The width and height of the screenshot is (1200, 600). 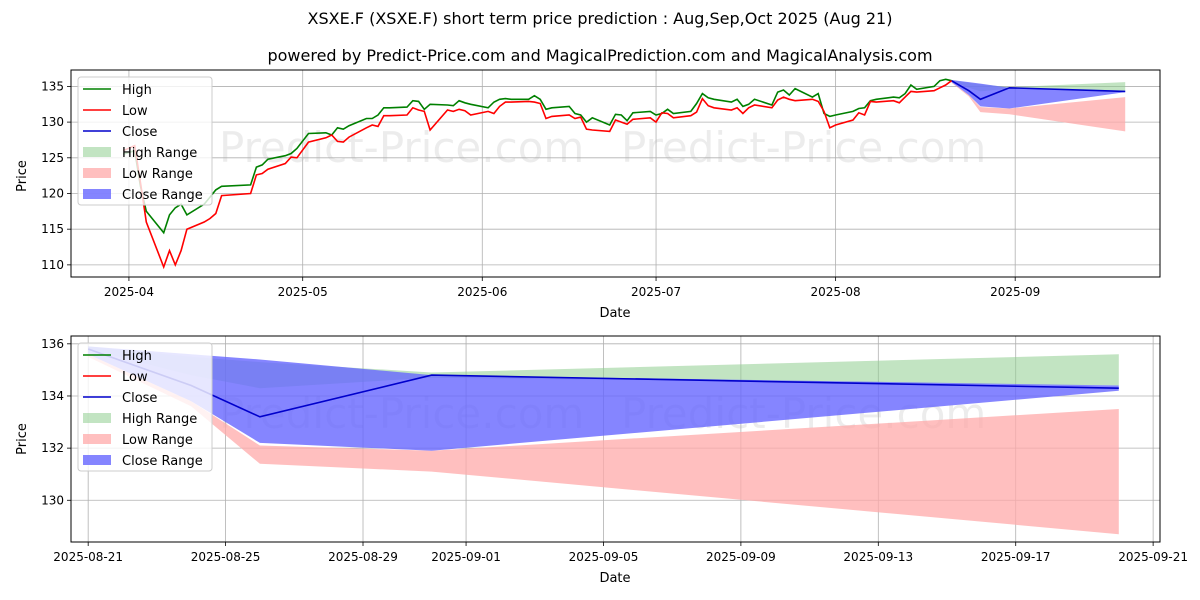 What do you see at coordinates (52, 448) in the screenshot?
I see `y-tick-label: 132` at bounding box center [52, 448].